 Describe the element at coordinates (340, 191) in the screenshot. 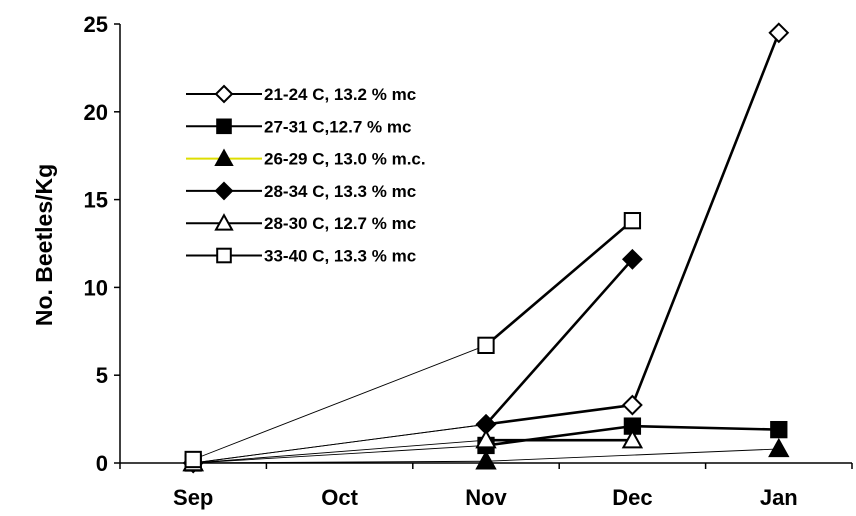

I see `legend-label: 28-34 C, 13.3 % mc` at that location.